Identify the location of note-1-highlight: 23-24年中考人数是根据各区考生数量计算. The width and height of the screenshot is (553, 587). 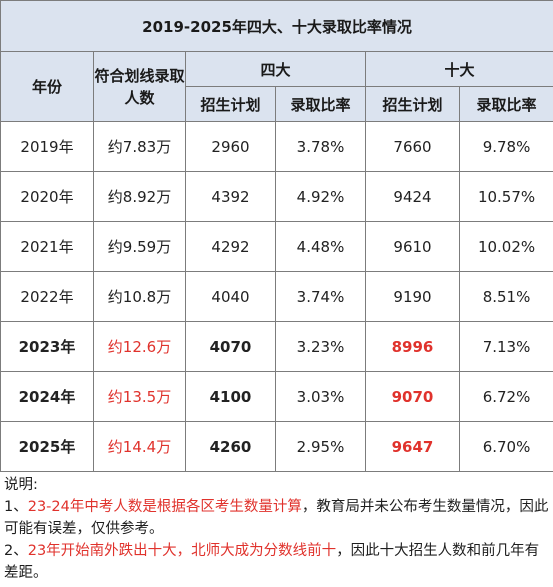
(164, 507).